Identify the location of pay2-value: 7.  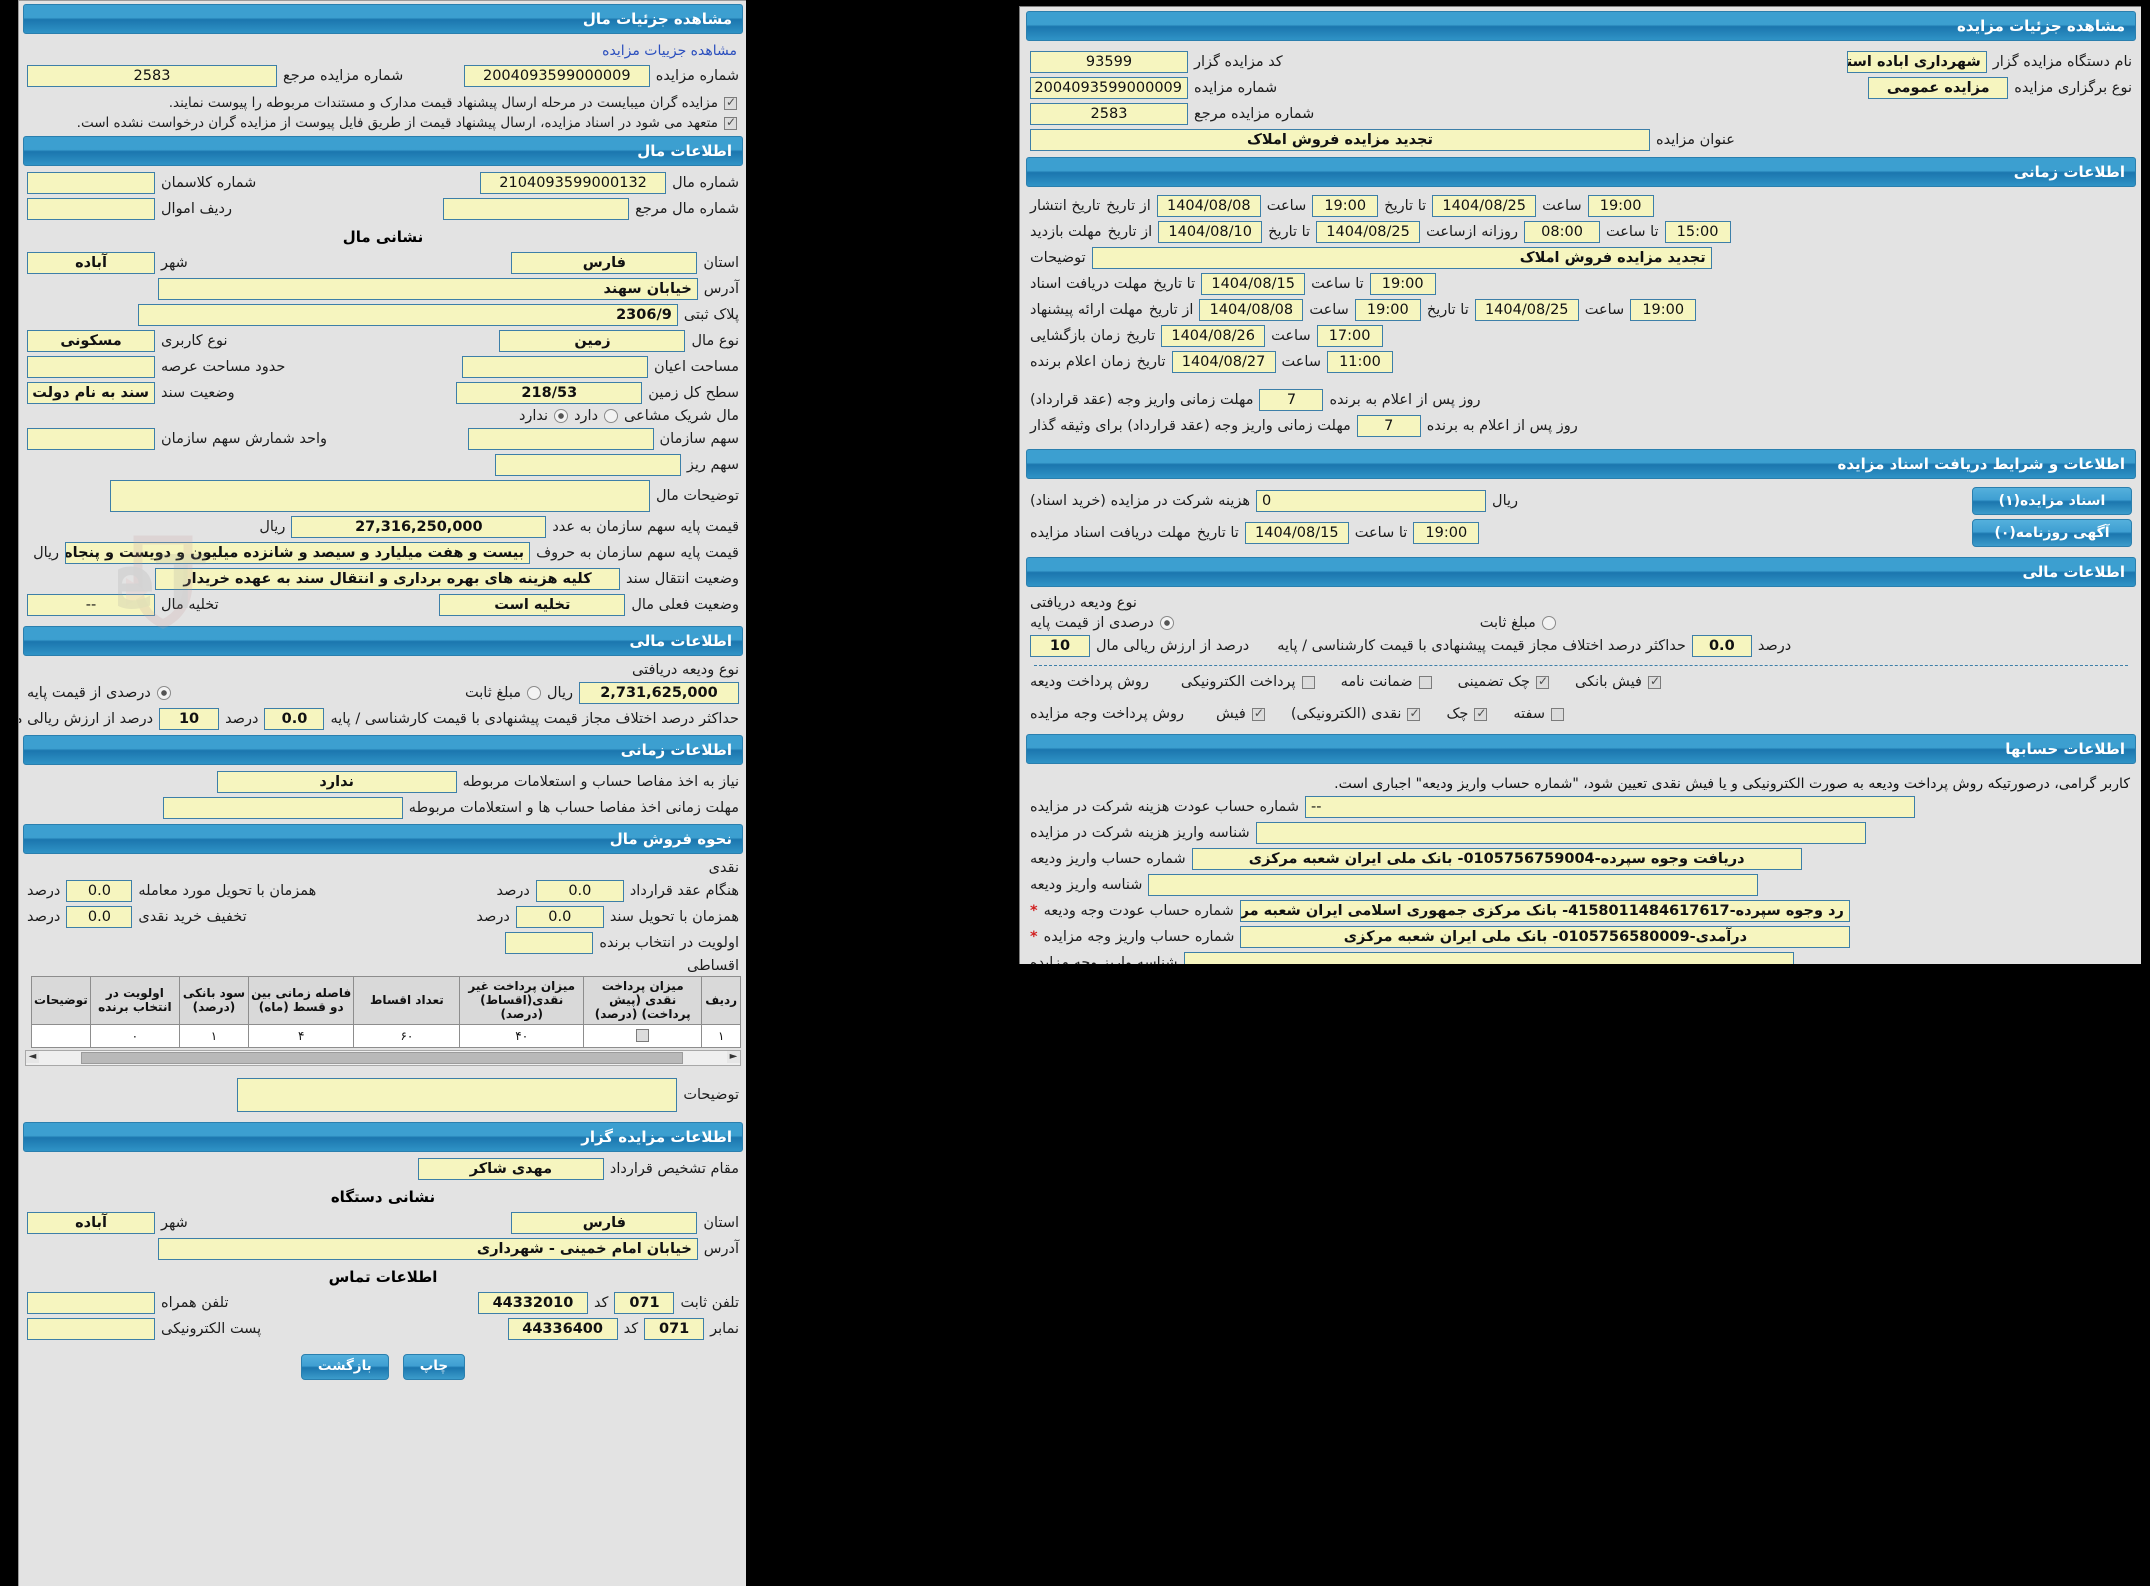
(1388, 426).